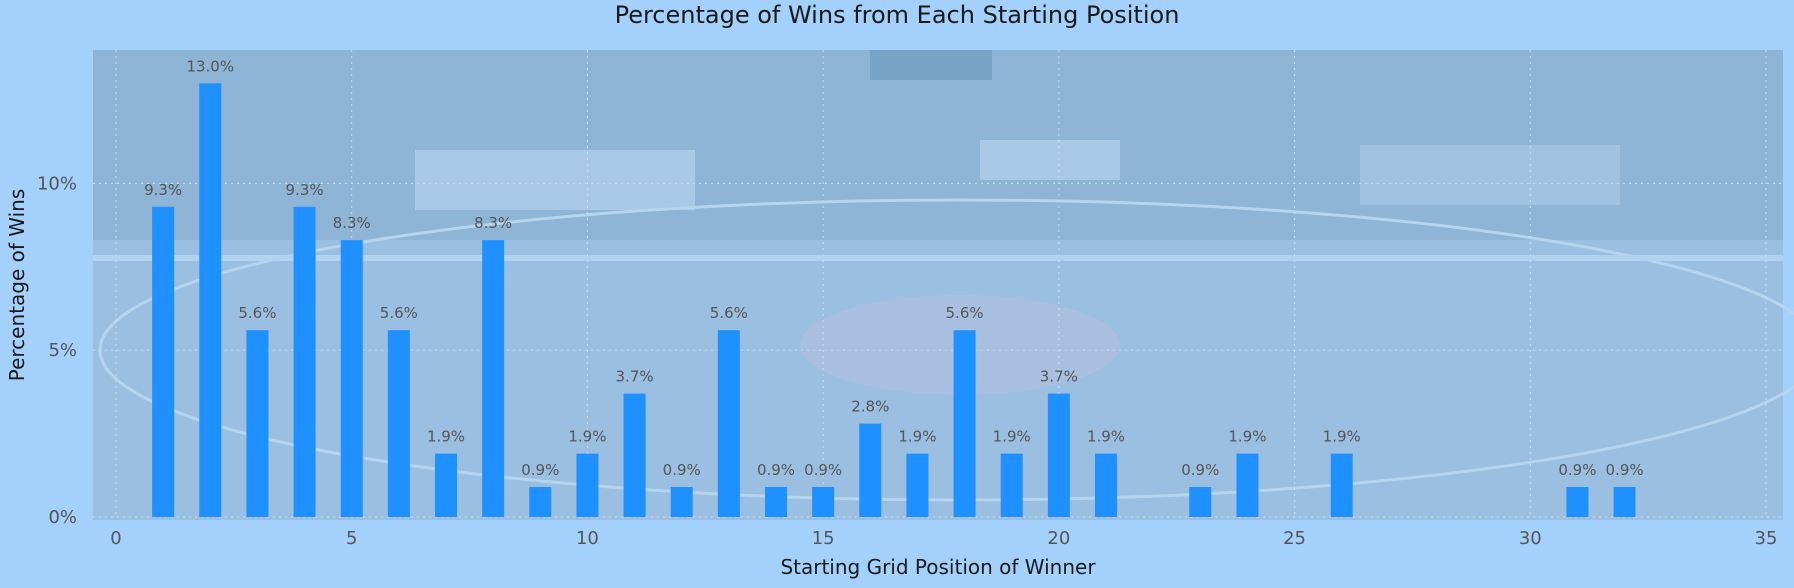 The image size is (1794, 588). Describe the element at coordinates (17, 285) in the screenshot. I see `y-axis-title: Percentage of Wins` at that location.